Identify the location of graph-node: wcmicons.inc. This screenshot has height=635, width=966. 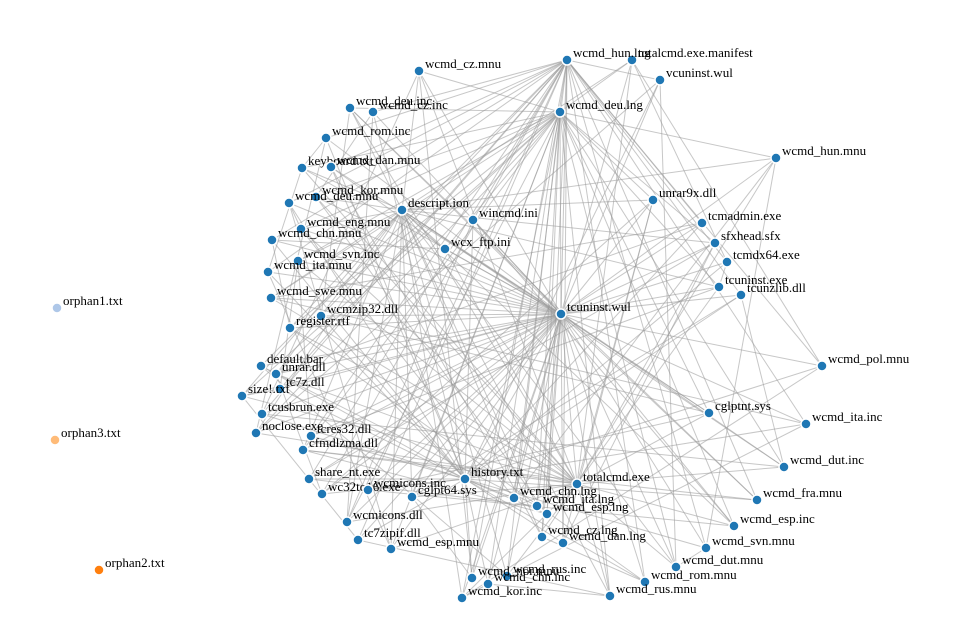
(404, 485).